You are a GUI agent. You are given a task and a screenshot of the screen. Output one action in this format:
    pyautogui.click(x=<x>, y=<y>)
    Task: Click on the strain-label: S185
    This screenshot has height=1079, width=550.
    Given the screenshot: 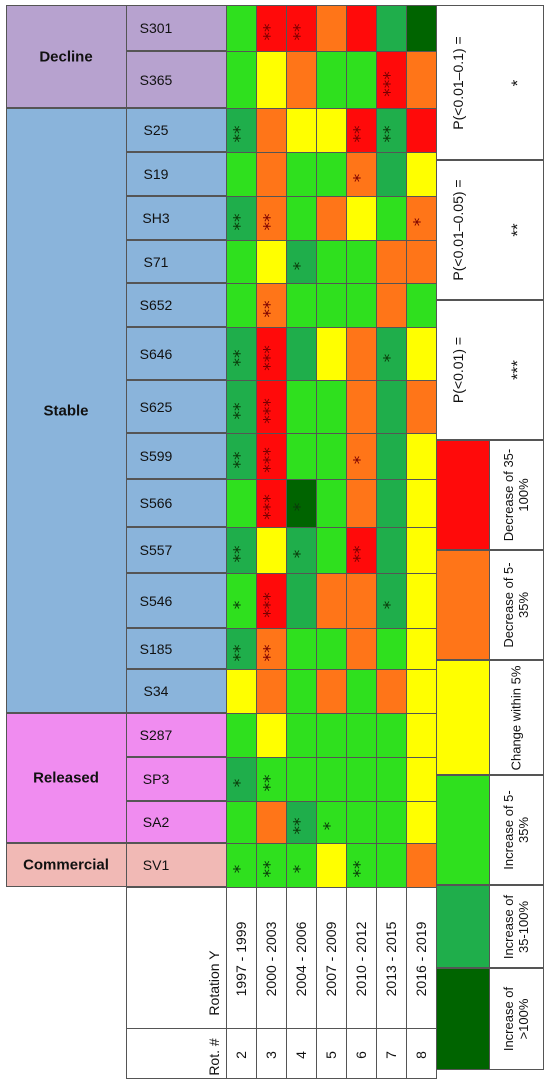 What is the action you would take?
    pyautogui.click(x=156, y=648)
    